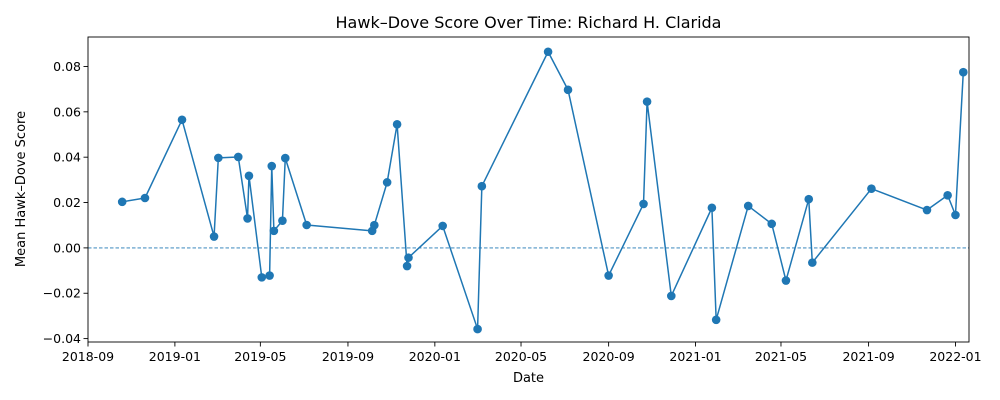 Image resolution: width=1000 pixels, height=400 pixels. Describe the element at coordinates (67, 157) in the screenshot. I see `y-tick-label: 0.04` at that location.